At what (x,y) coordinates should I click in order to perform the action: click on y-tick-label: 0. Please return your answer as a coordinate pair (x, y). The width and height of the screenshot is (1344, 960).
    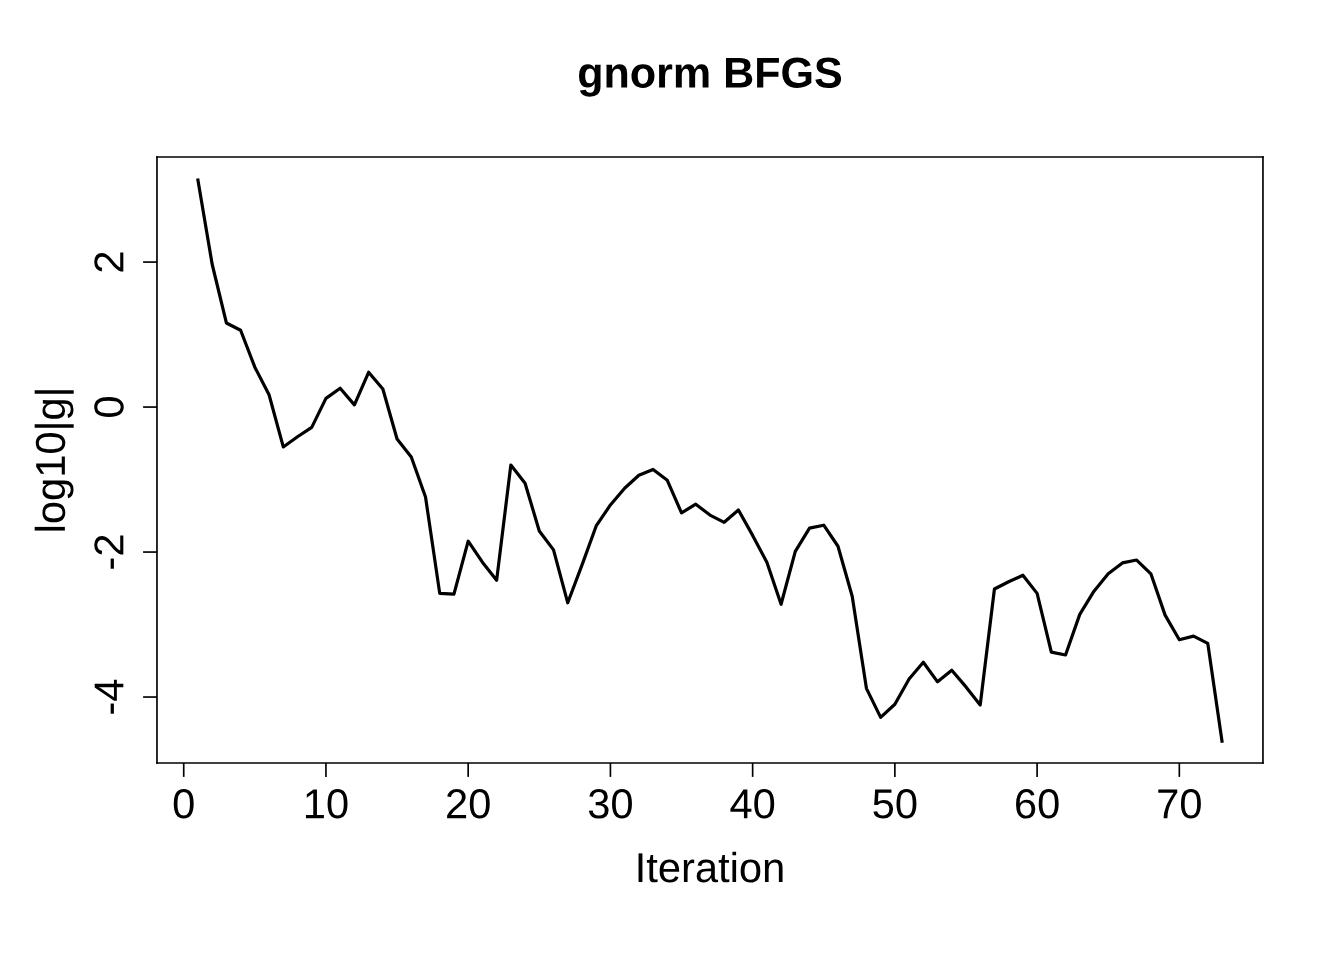
    Looking at the image, I should click on (109, 407).